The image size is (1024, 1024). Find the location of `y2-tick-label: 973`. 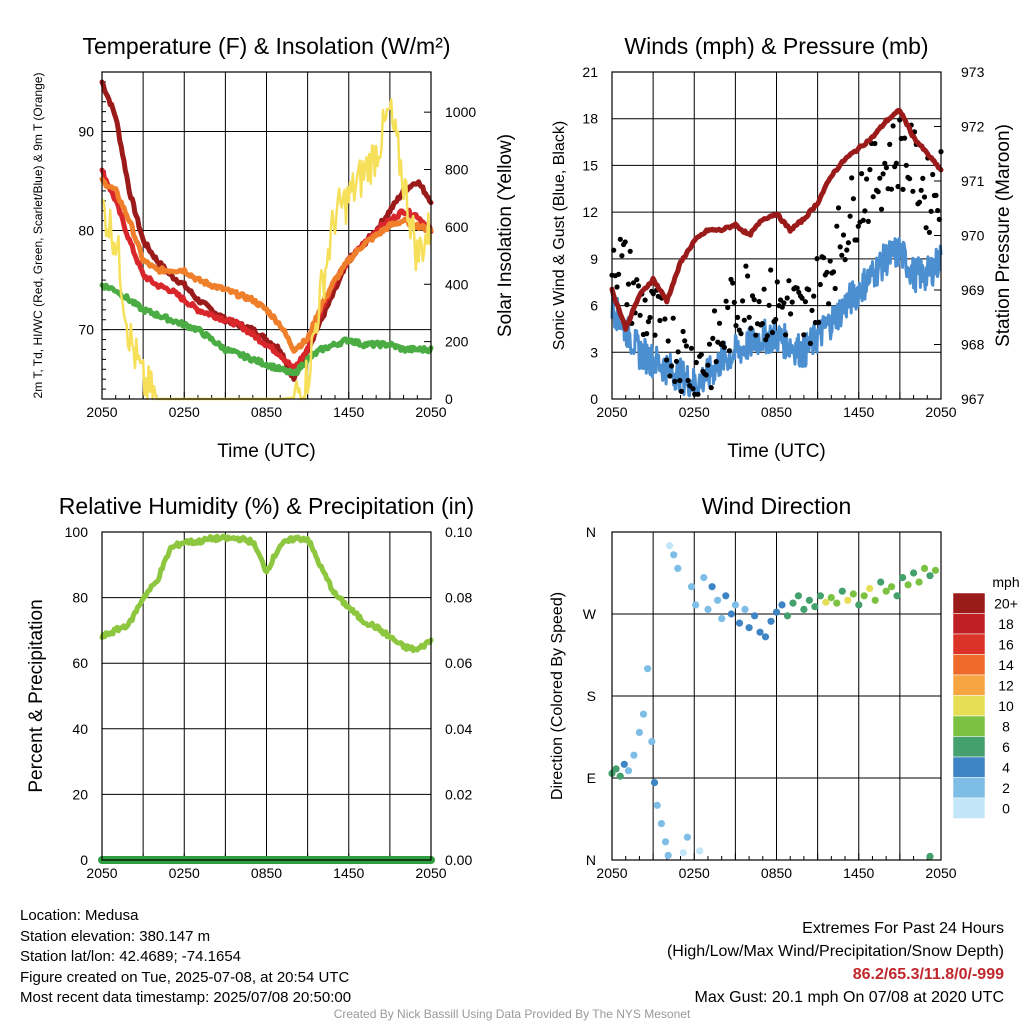

y2-tick-label: 973 is located at coordinates (973, 72).